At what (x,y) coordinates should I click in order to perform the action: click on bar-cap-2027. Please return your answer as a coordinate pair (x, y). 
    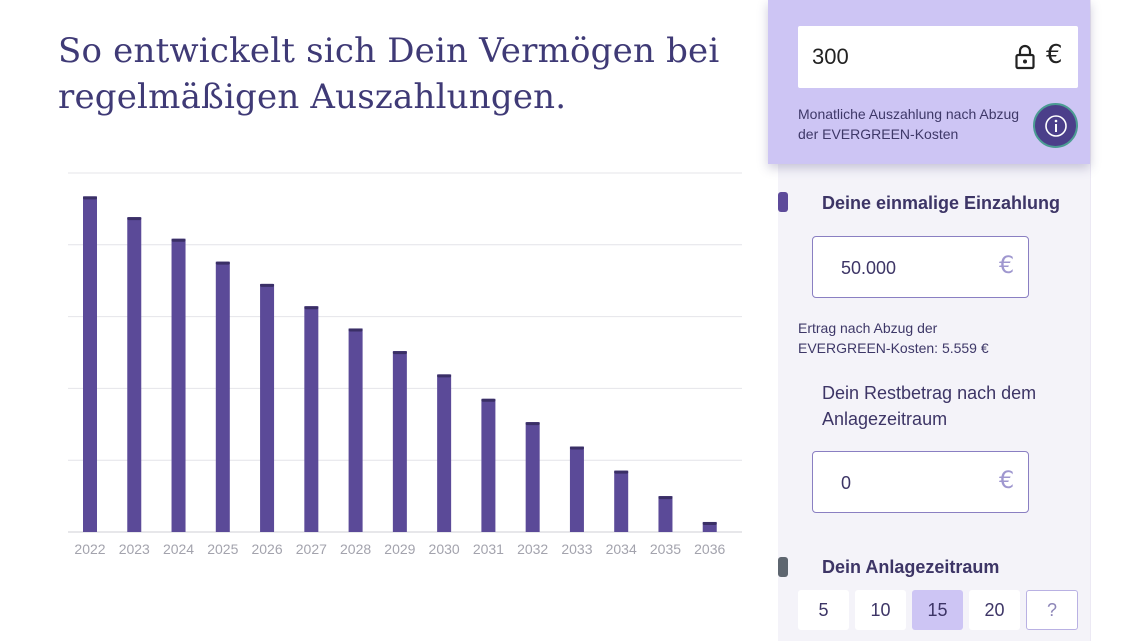
    Looking at the image, I should click on (311, 308).